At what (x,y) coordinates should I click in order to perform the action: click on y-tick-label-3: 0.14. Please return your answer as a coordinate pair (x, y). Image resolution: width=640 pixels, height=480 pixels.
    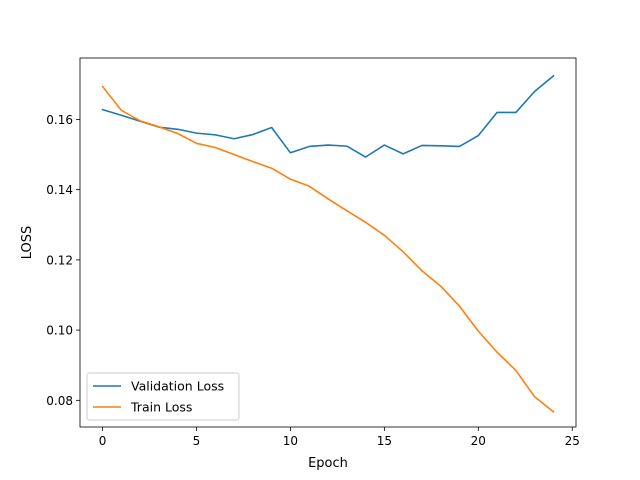
    Looking at the image, I should click on (59, 190).